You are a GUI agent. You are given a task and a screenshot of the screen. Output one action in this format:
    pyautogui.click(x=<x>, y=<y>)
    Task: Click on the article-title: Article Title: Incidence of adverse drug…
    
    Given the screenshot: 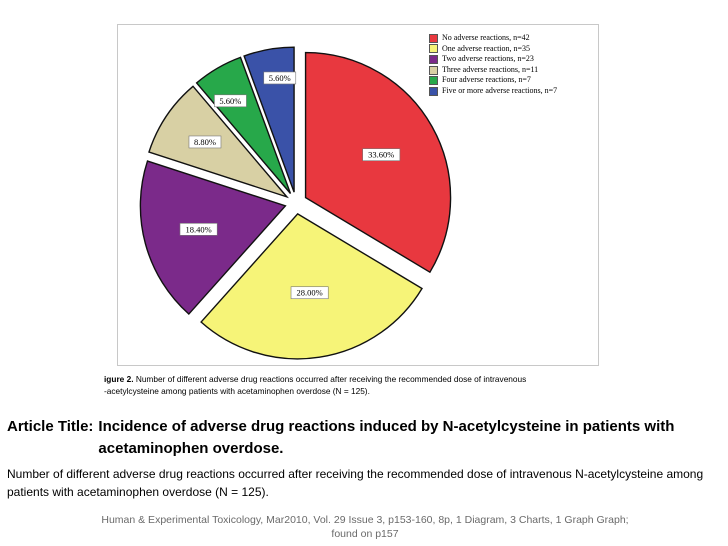 What is the action you would take?
    pyautogui.click(x=366, y=438)
    